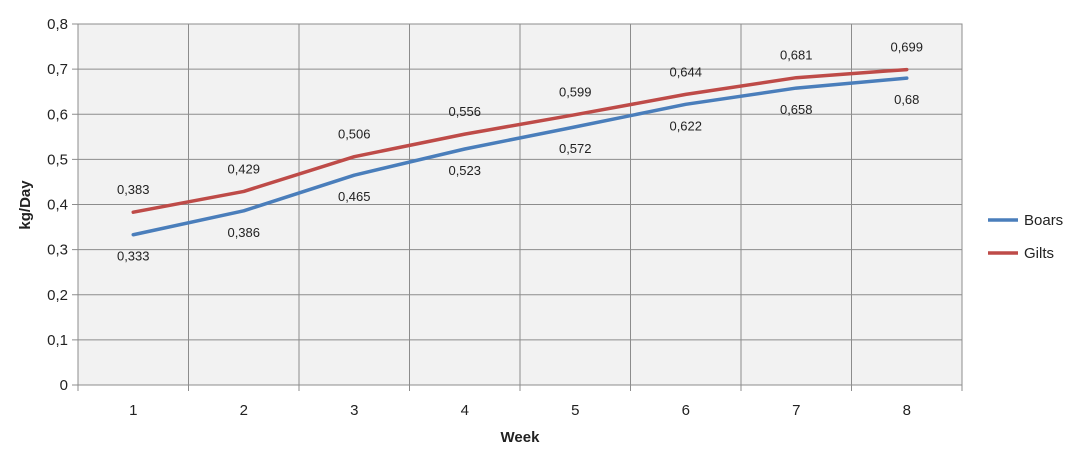 This screenshot has height=450, width=1080. Describe the element at coordinates (1043, 220) in the screenshot. I see `legend-label-boars: Boars` at that location.